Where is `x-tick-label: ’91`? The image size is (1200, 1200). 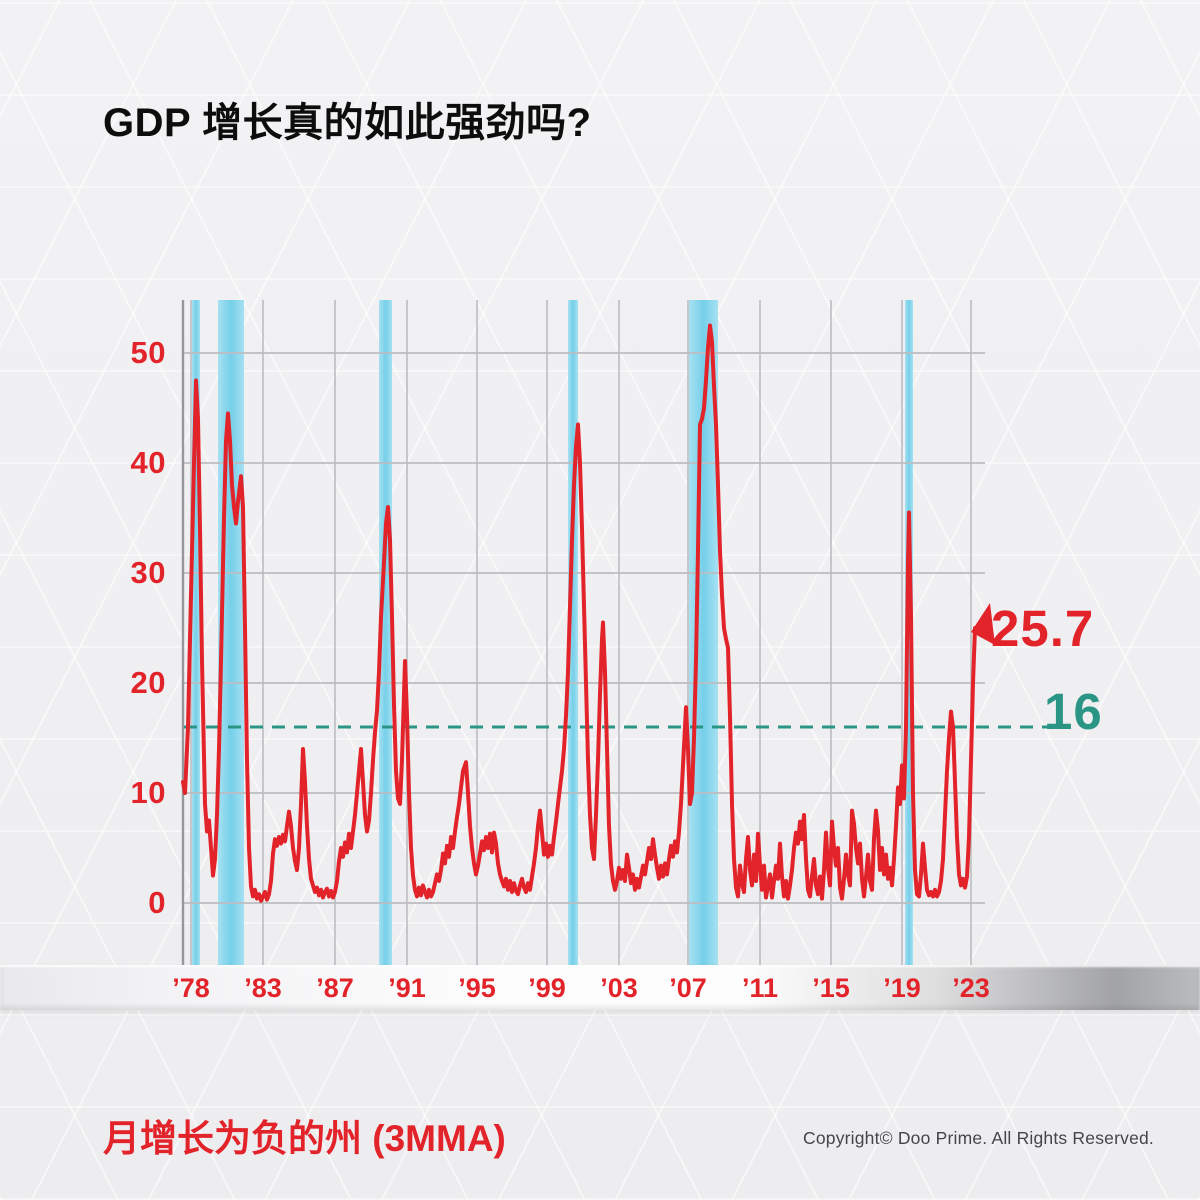
x-tick-label: ’91 is located at coordinates (407, 988).